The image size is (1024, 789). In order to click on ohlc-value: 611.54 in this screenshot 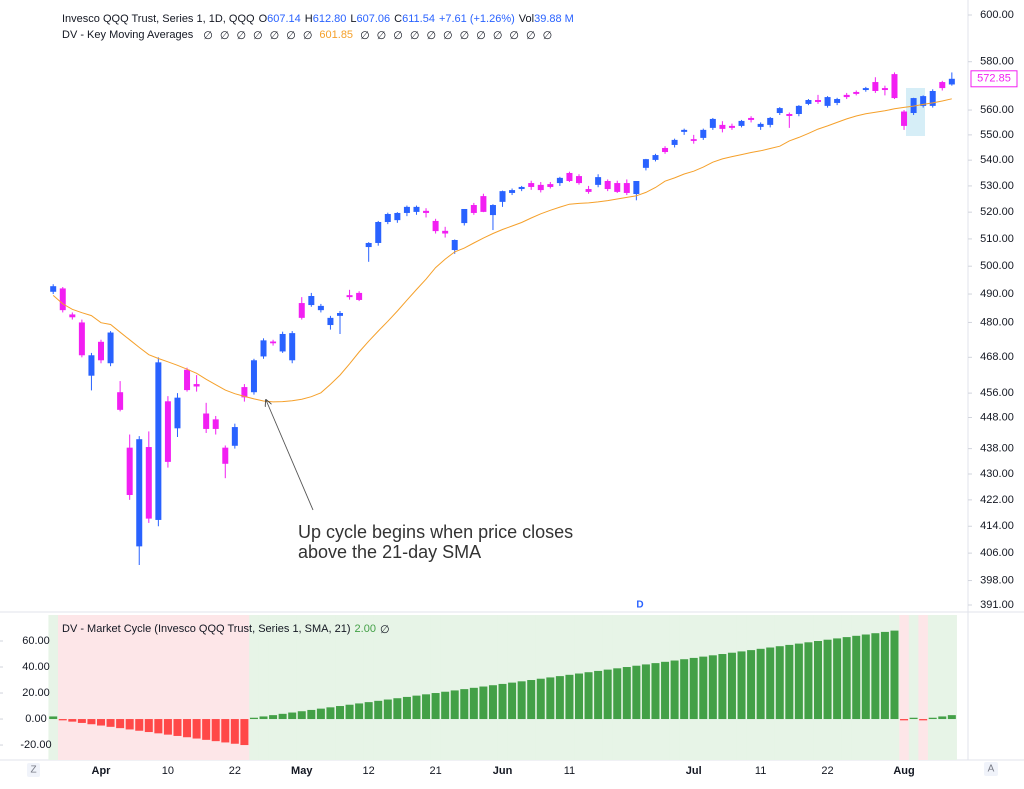, I will do `click(418, 19)`.